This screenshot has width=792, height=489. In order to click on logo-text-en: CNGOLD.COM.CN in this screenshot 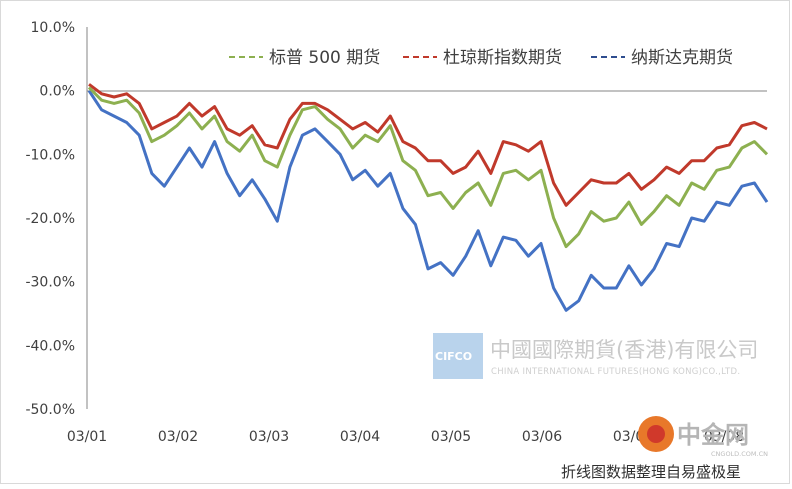, I will do `click(739, 454)`.